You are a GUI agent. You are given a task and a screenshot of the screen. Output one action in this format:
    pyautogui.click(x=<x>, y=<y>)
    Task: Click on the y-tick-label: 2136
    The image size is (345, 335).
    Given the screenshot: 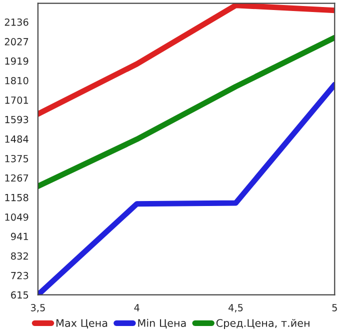 What is the action you would take?
    pyautogui.click(x=16, y=22)
    